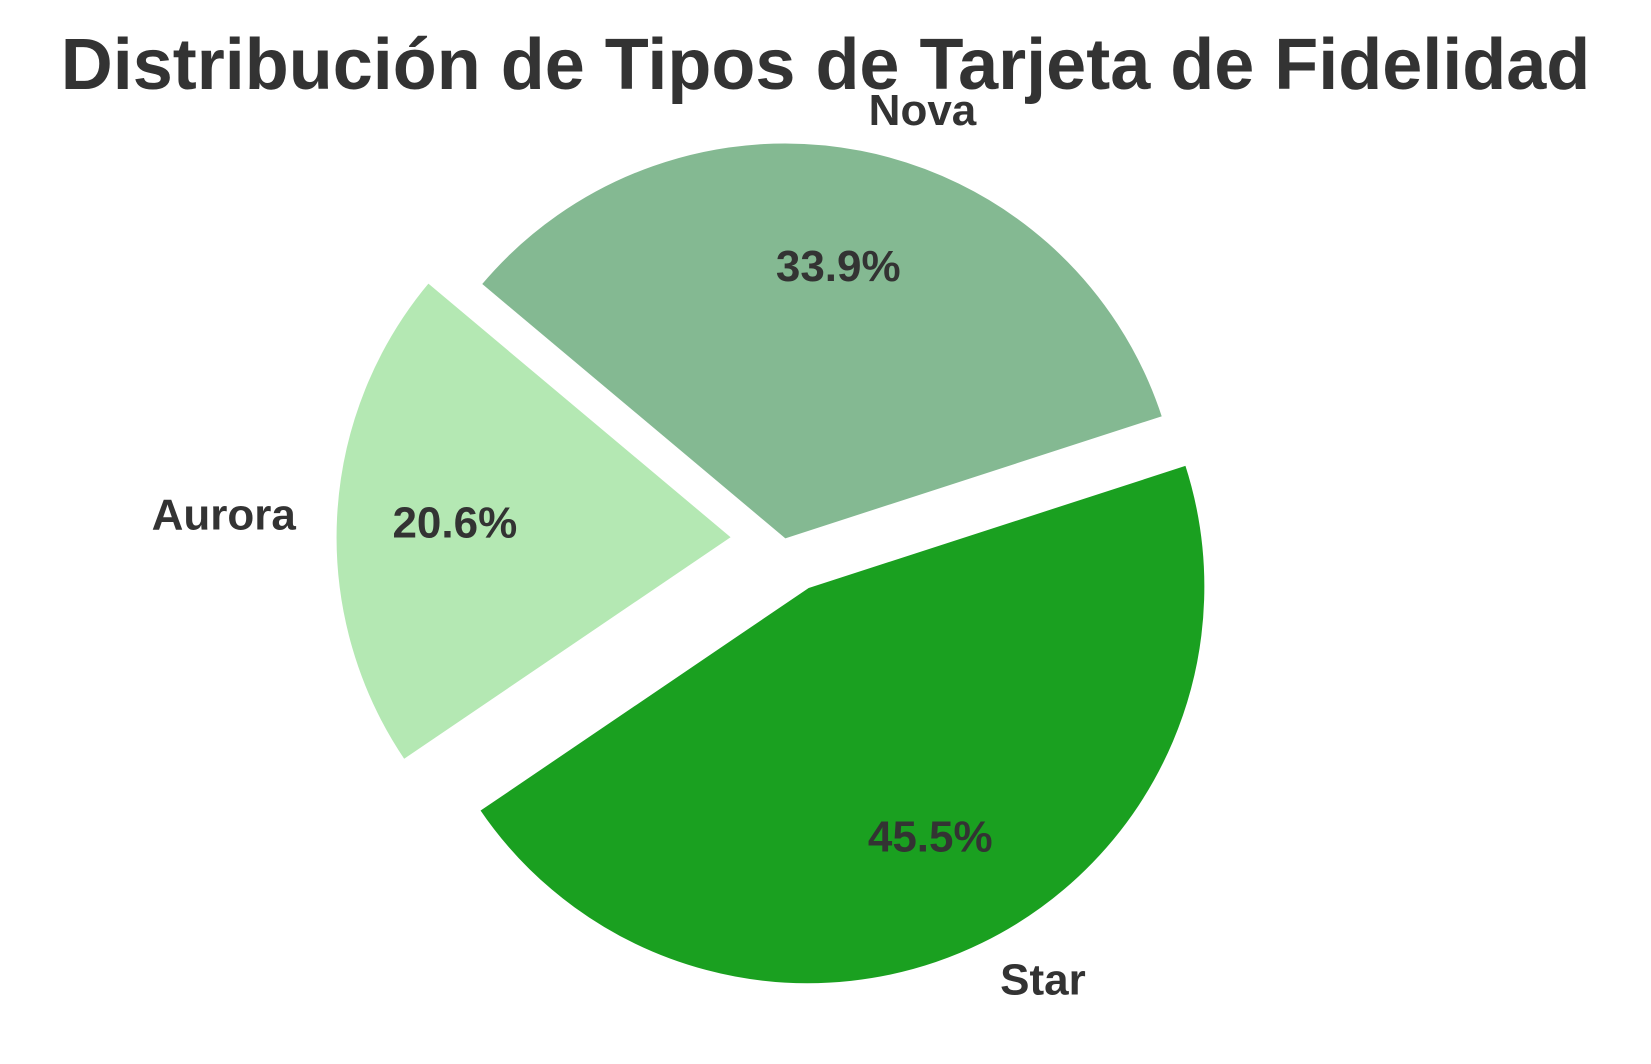 This screenshot has width=1651, height=1064. Describe the element at coordinates (1043, 980) in the screenshot. I see `slice-label-star: Star` at that location.